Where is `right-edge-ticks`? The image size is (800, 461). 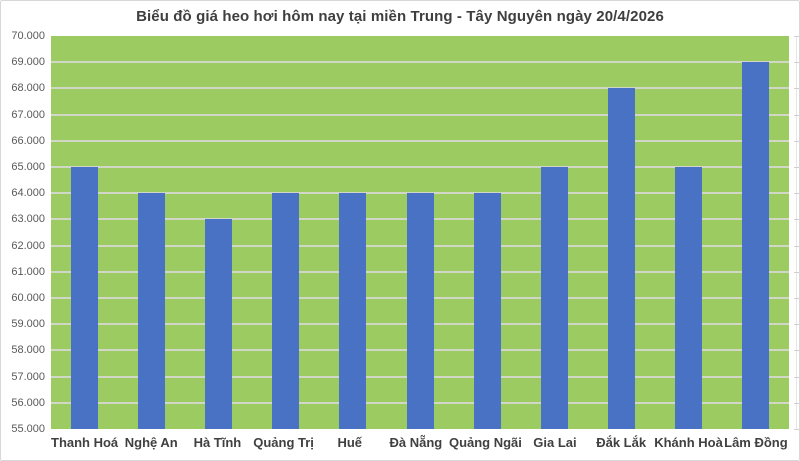
right-edge-ticks is located at coordinates (794, 233).